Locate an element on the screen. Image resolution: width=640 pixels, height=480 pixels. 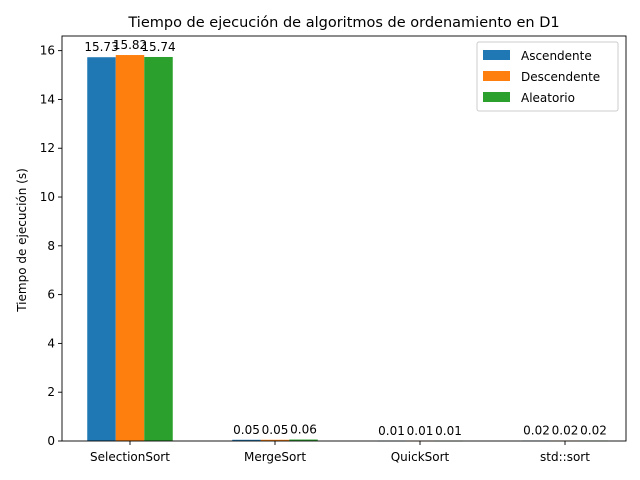
legend-box is located at coordinates (547, 76).